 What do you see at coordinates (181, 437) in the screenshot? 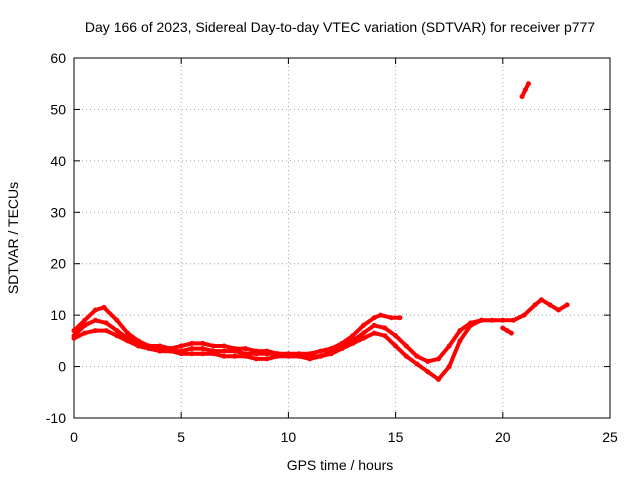
I see `x-tick-label: 5` at bounding box center [181, 437].